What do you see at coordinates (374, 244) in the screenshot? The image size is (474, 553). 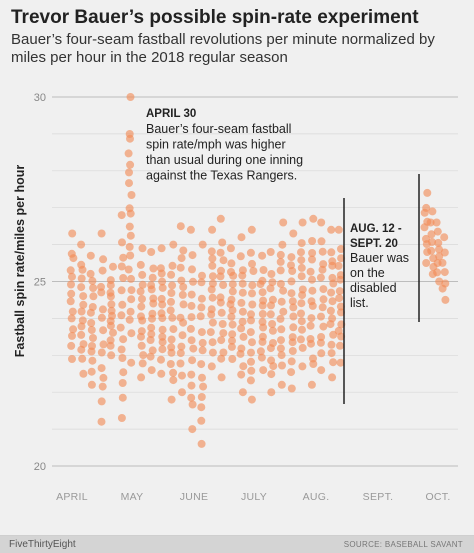 I see `annotation-heading: SEPT. 20` at bounding box center [374, 244].